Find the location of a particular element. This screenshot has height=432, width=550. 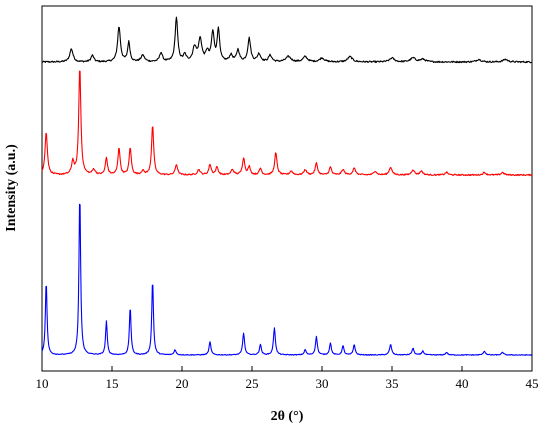

x-tick-label: 25 is located at coordinates (252, 383).